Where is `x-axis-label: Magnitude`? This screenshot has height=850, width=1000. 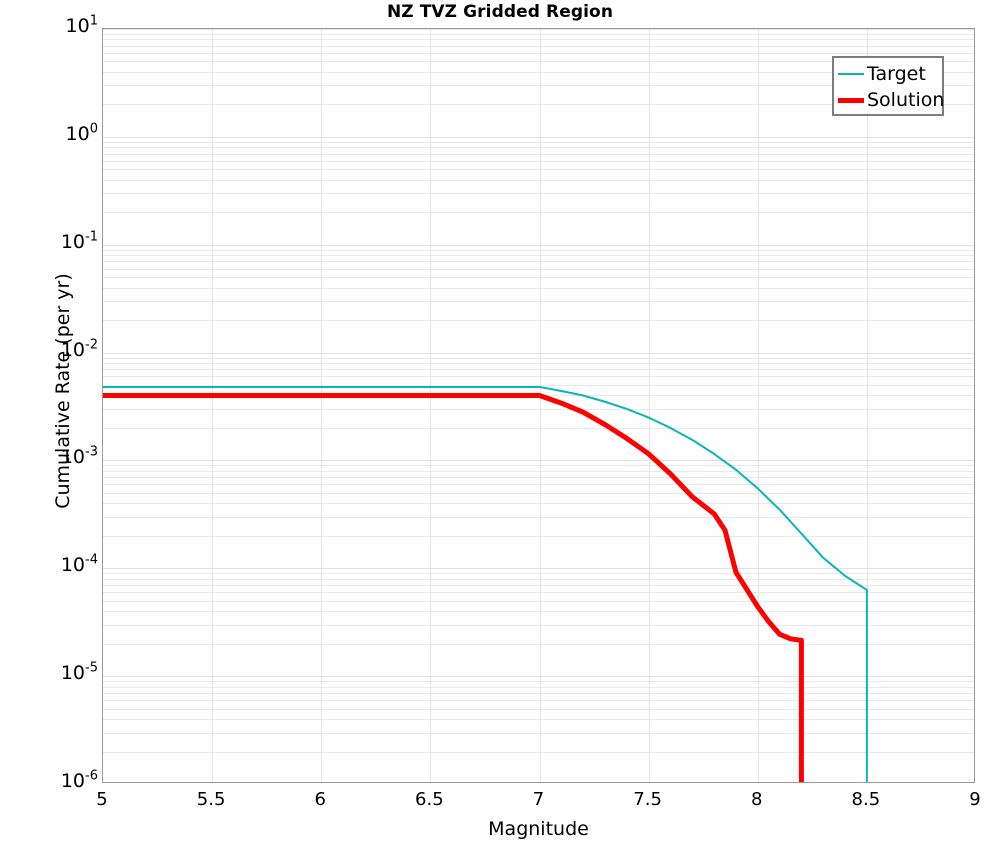 x-axis-label: Magnitude is located at coordinates (538, 829).